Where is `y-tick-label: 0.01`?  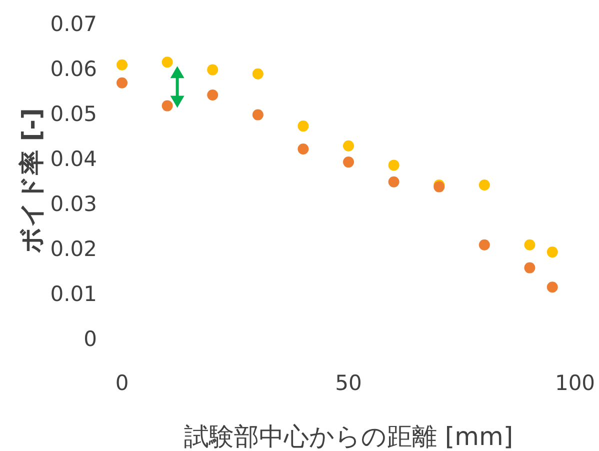 y-tick-label: 0.01 is located at coordinates (73, 294).